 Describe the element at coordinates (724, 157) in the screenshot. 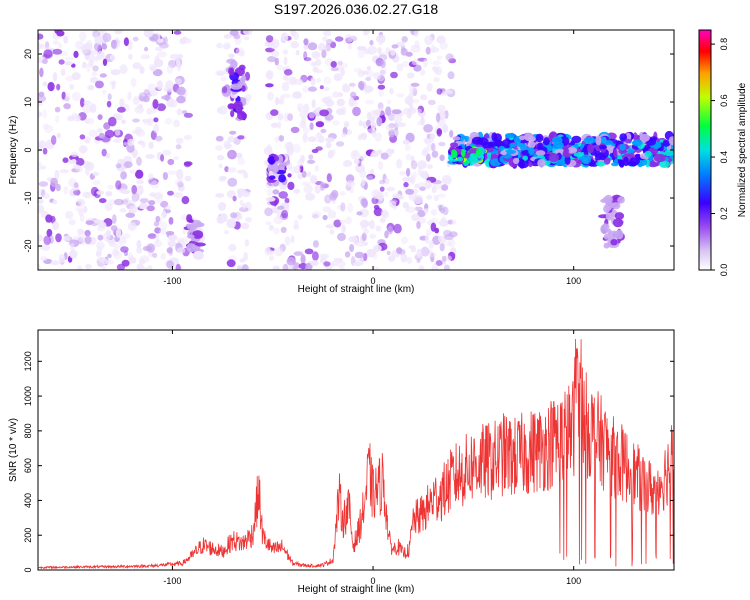

I see `colorbar-tick-label: 0.4` at that location.